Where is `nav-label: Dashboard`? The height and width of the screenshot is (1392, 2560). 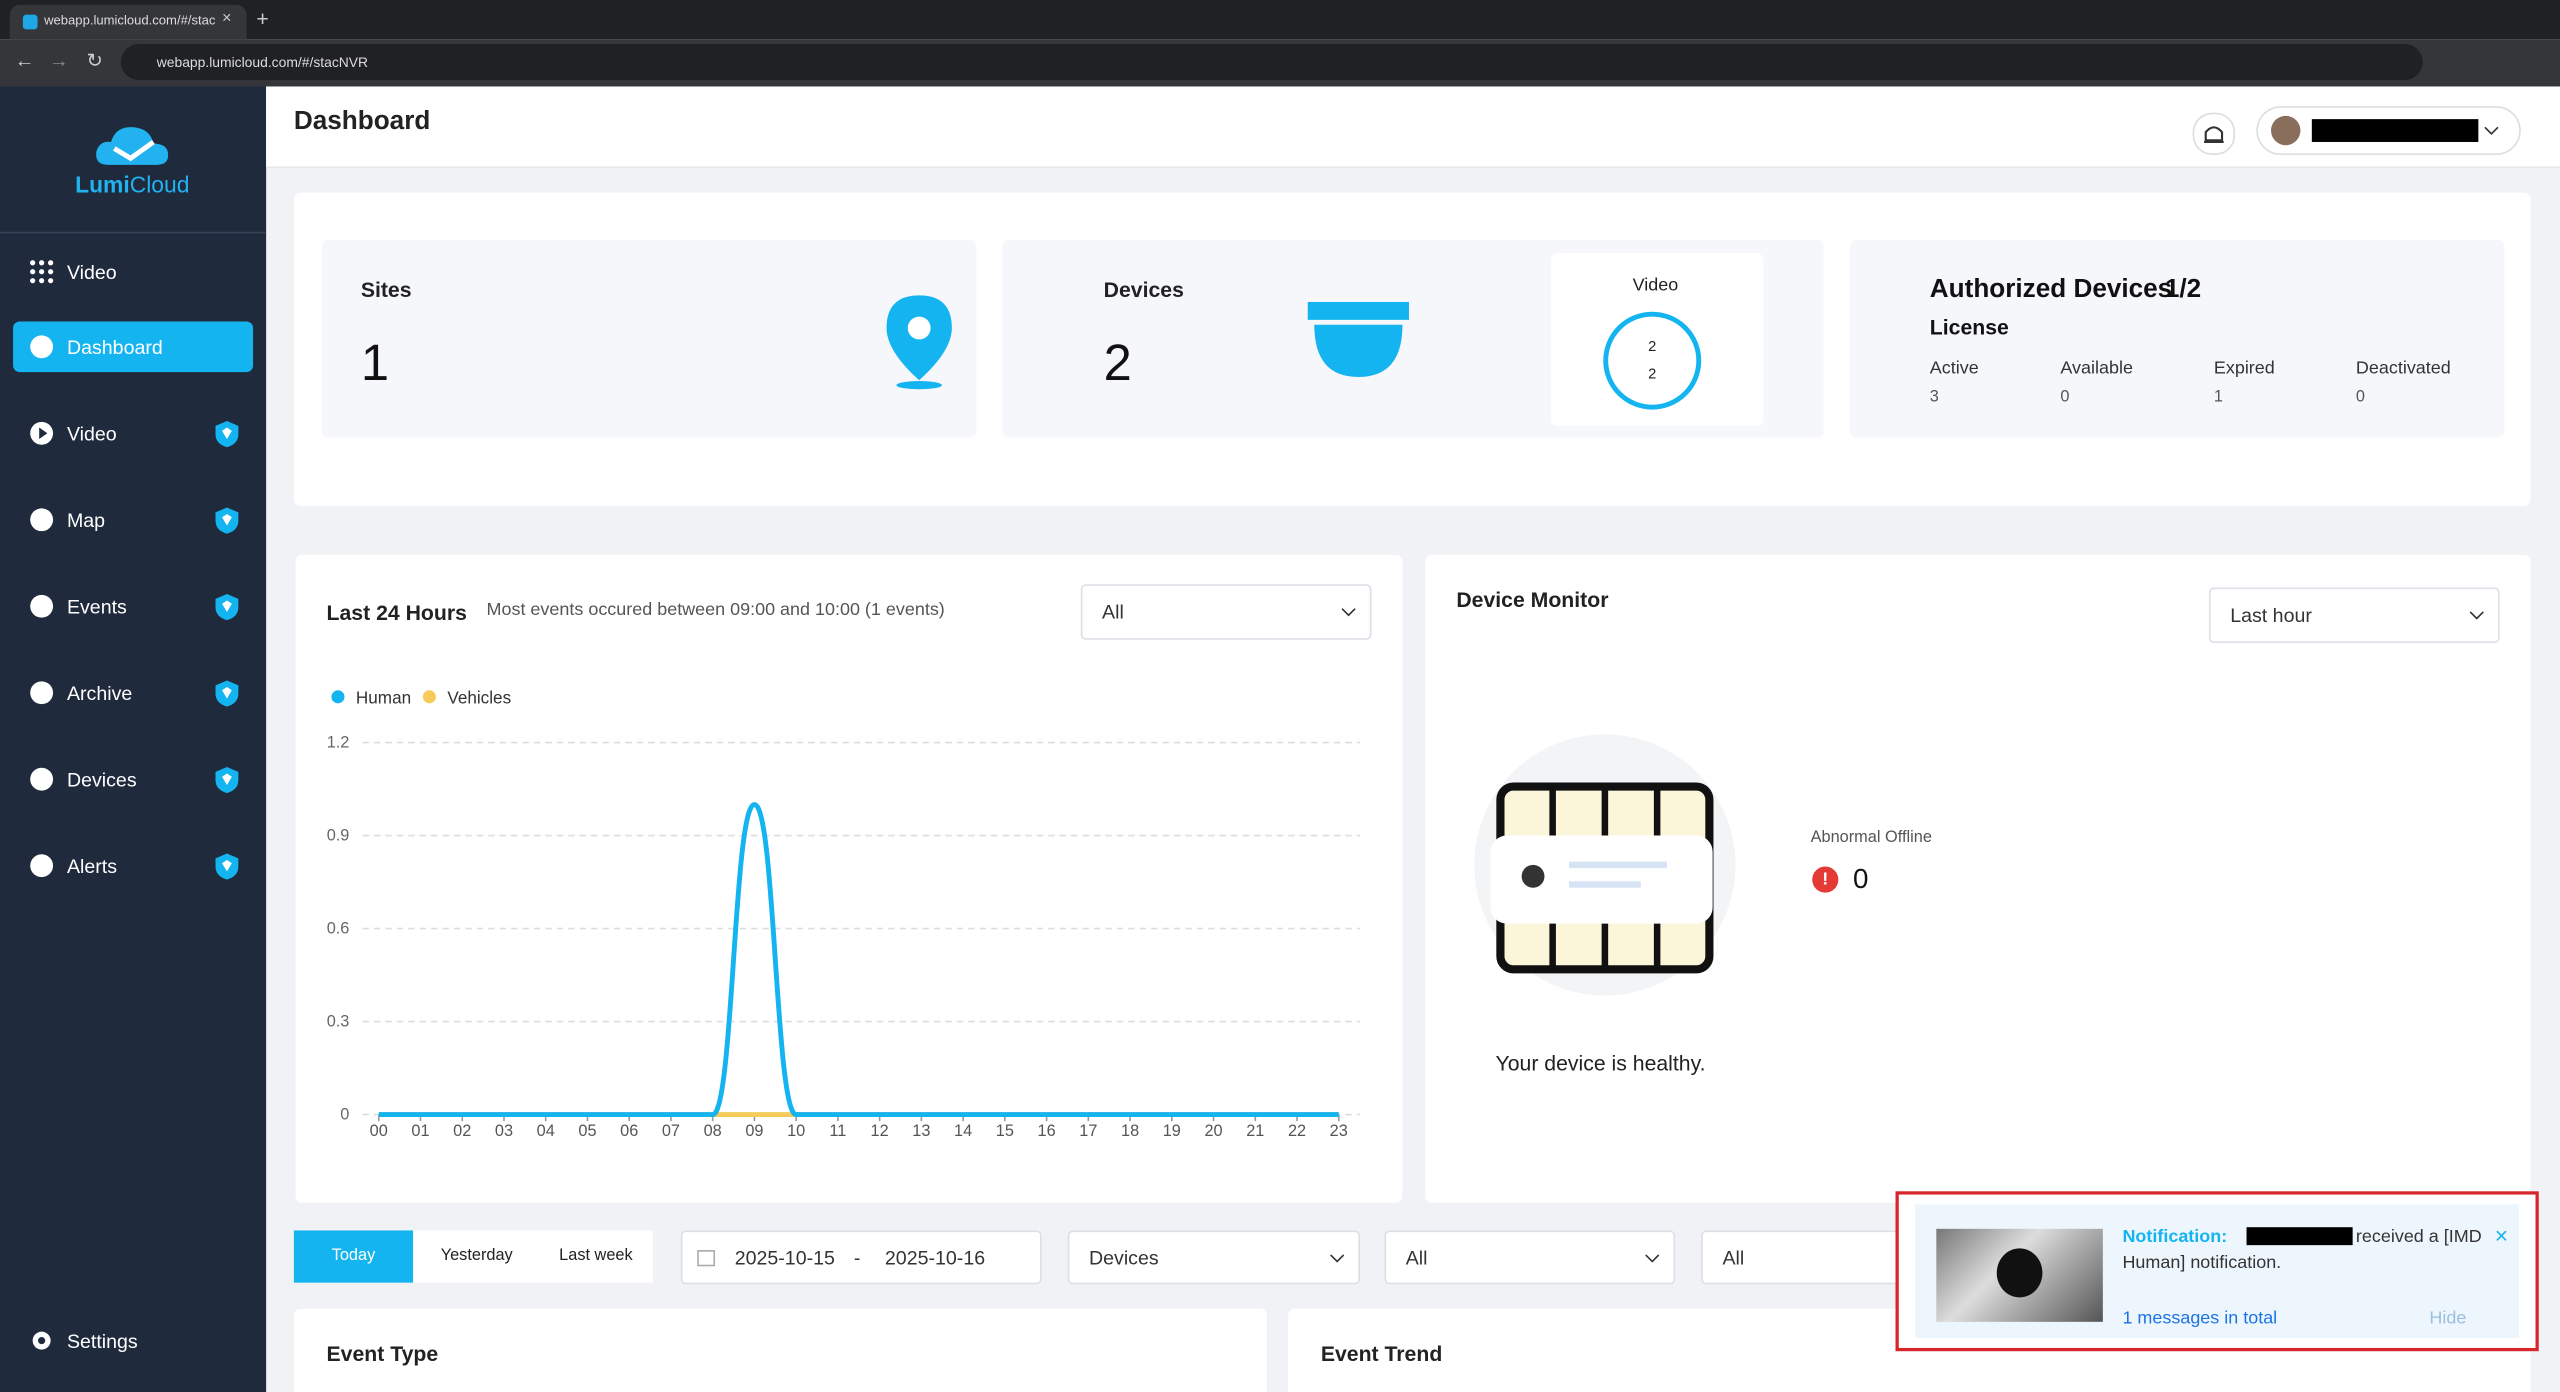
nav-label: Dashboard is located at coordinates (114, 348).